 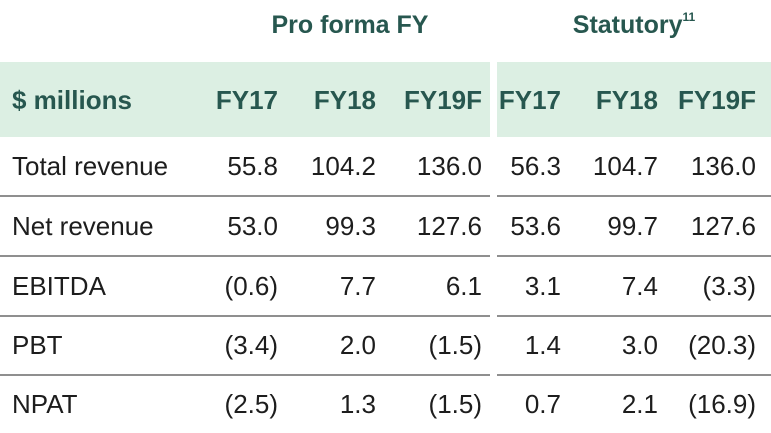 What do you see at coordinates (344, 100) in the screenshot?
I see `header-col-fy18-proforma: FY18` at bounding box center [344, 100].